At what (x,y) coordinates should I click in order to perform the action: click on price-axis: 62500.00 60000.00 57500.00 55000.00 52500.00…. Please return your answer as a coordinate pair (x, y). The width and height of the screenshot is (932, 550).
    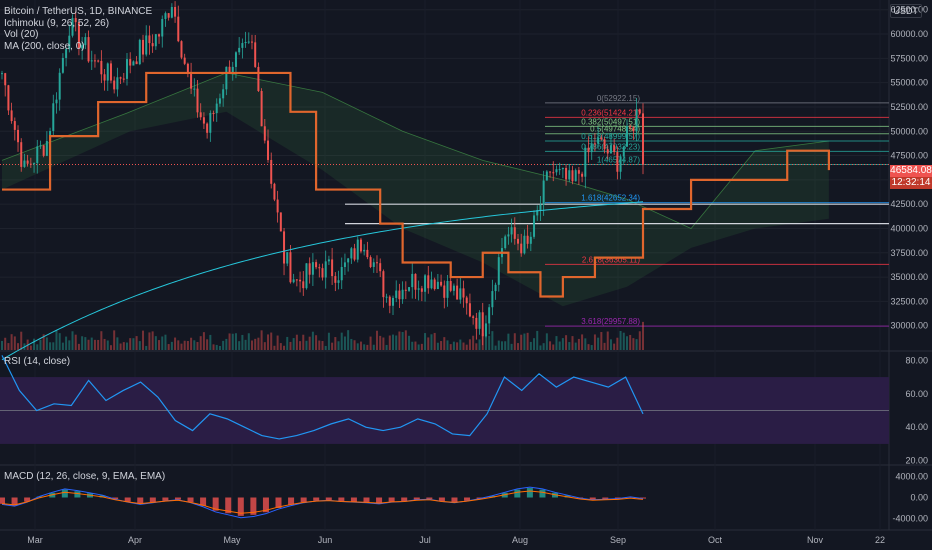
    Looking at the image, I should click on (909, 168).